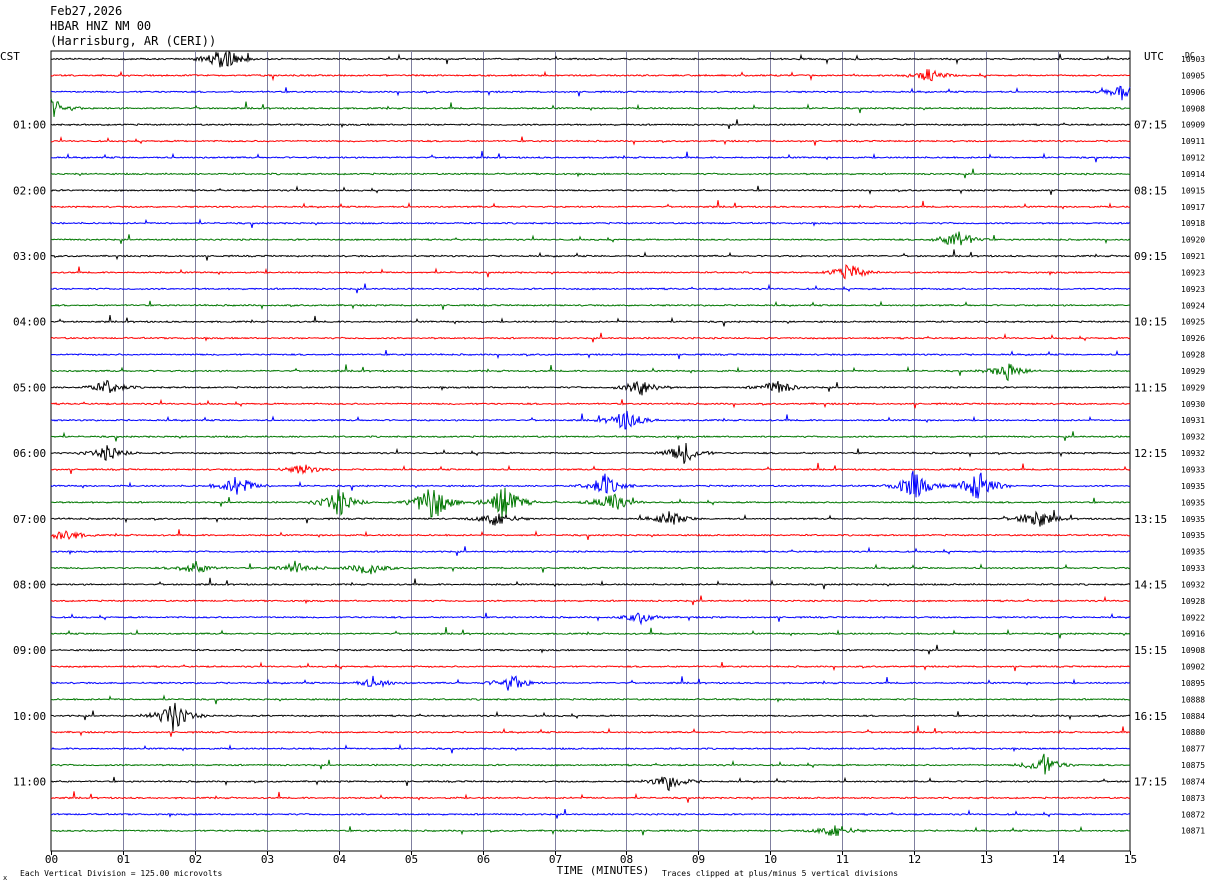 This screenshot has height=886, width=1210. I want to click on right-hour-label: 17:15, so click(1150, 781).